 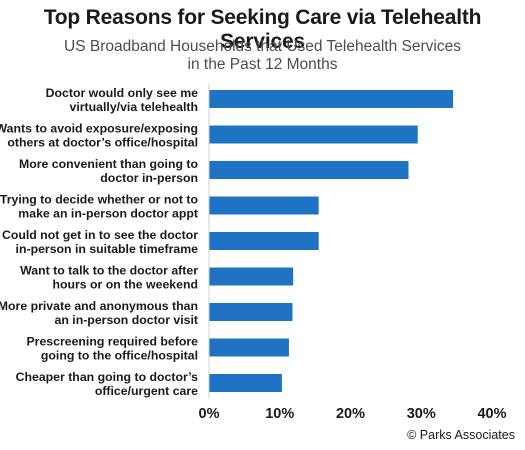 What do you see at coordinates (279, 414) in the screenshot?
I see `x-tick-label-10: 10%` at bounding box center [279, 414].